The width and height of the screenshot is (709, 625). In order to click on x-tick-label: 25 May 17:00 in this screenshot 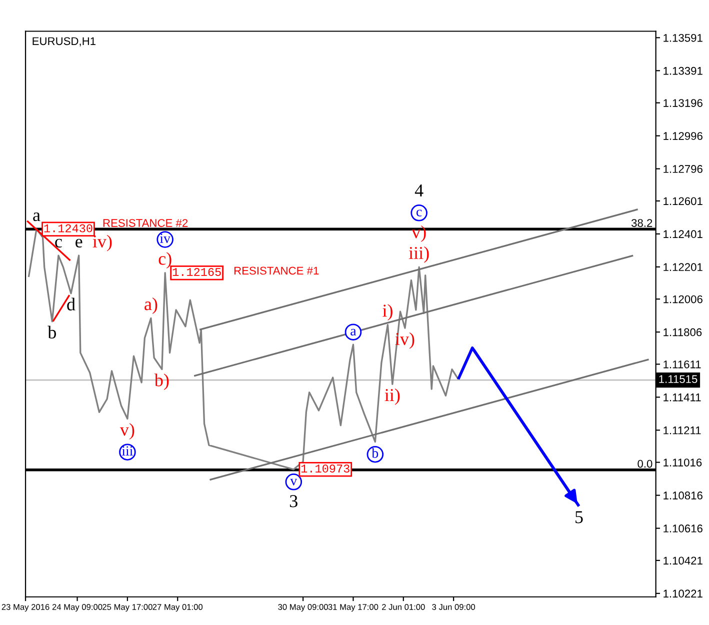, I will do `click(127, 608)`.